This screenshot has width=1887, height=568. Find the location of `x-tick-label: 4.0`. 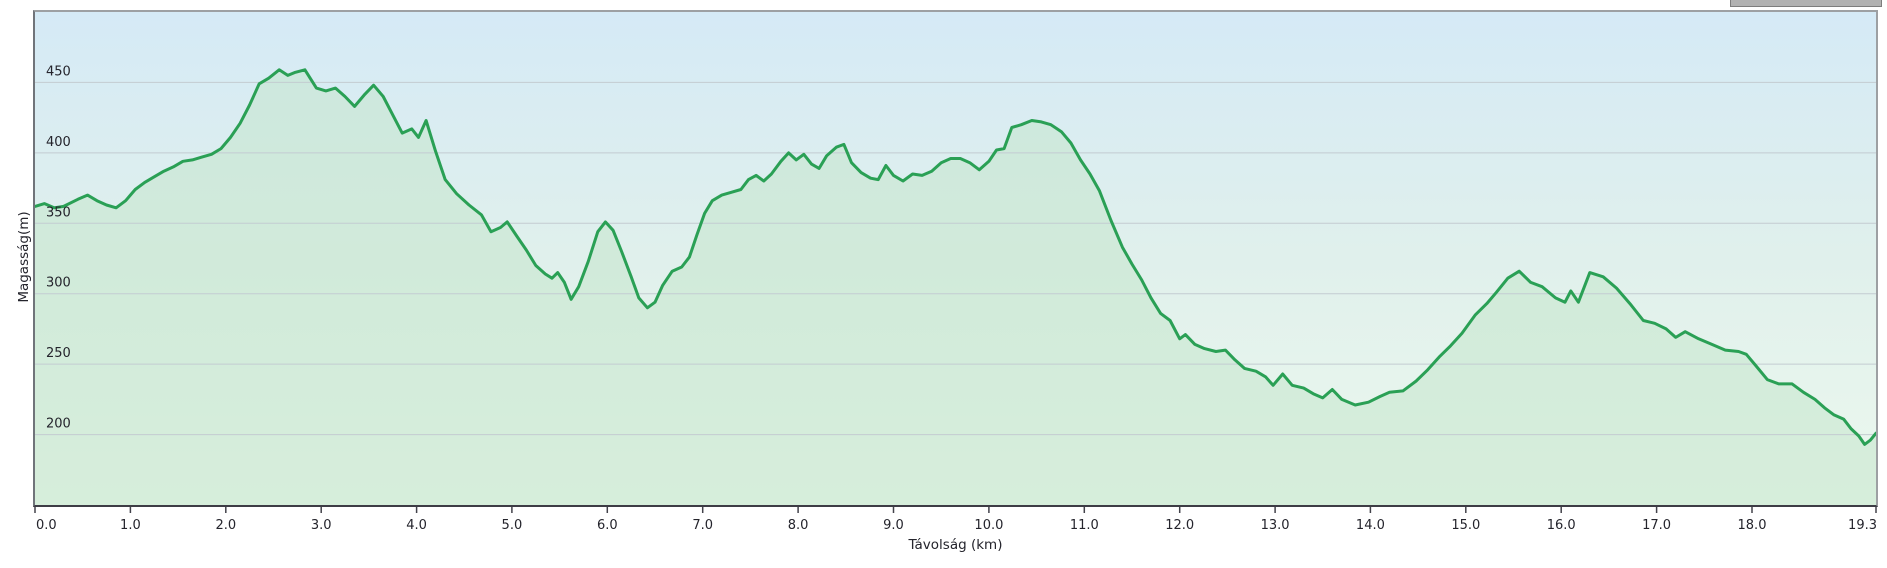

x-tick-label: 4.0 is located at coordinates (416, 525).